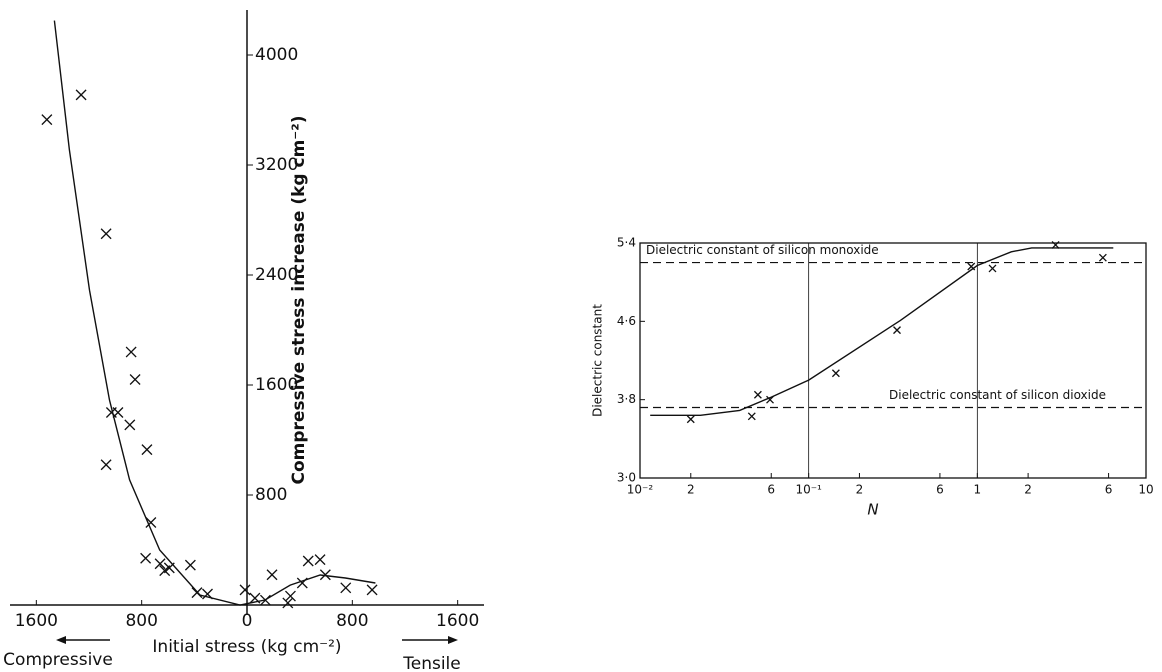  I want to click on fit-curve, so click(882, 331).